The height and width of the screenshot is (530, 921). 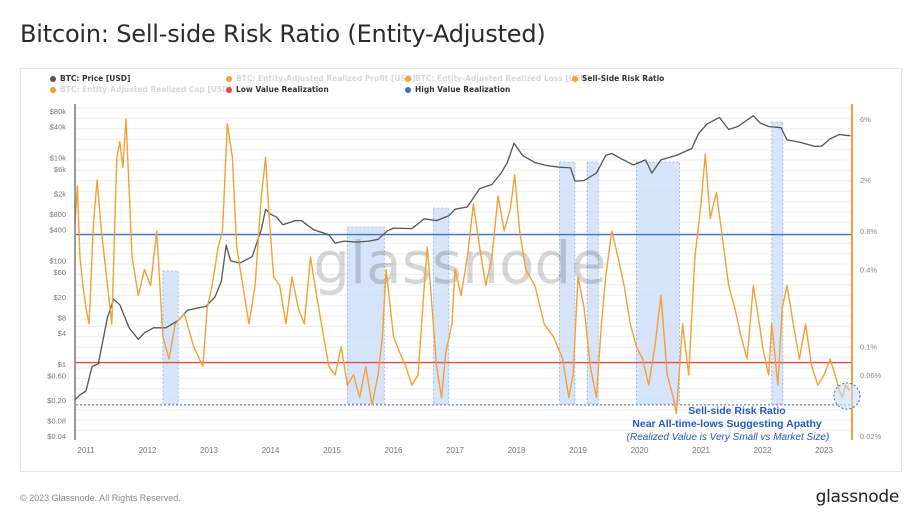 What do you see at coordinates (56, 420) in the screenshot?
I see `left-tick-label: $0.08` at bounding box center [56, 420].